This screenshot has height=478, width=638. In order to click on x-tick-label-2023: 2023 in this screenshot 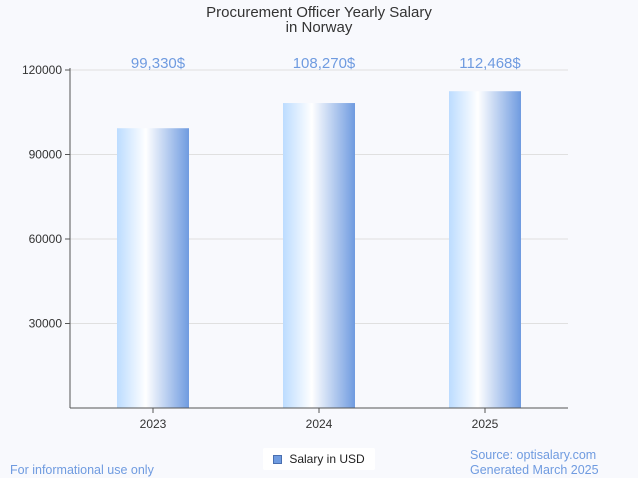, I will do `click(153, 424)`.